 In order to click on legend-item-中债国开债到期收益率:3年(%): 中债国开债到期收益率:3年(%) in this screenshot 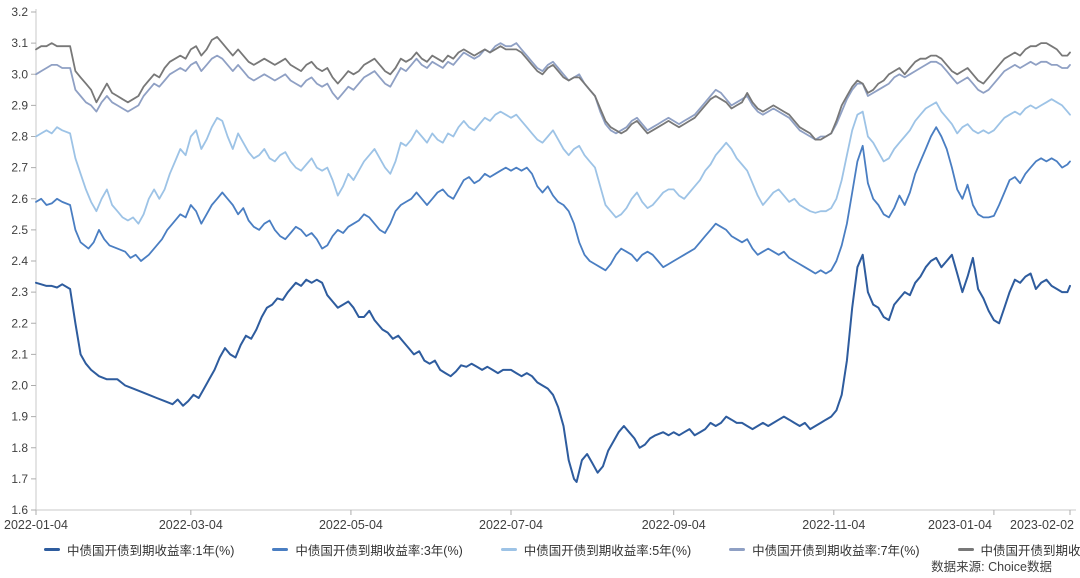, I will do `click(367, 549)`.